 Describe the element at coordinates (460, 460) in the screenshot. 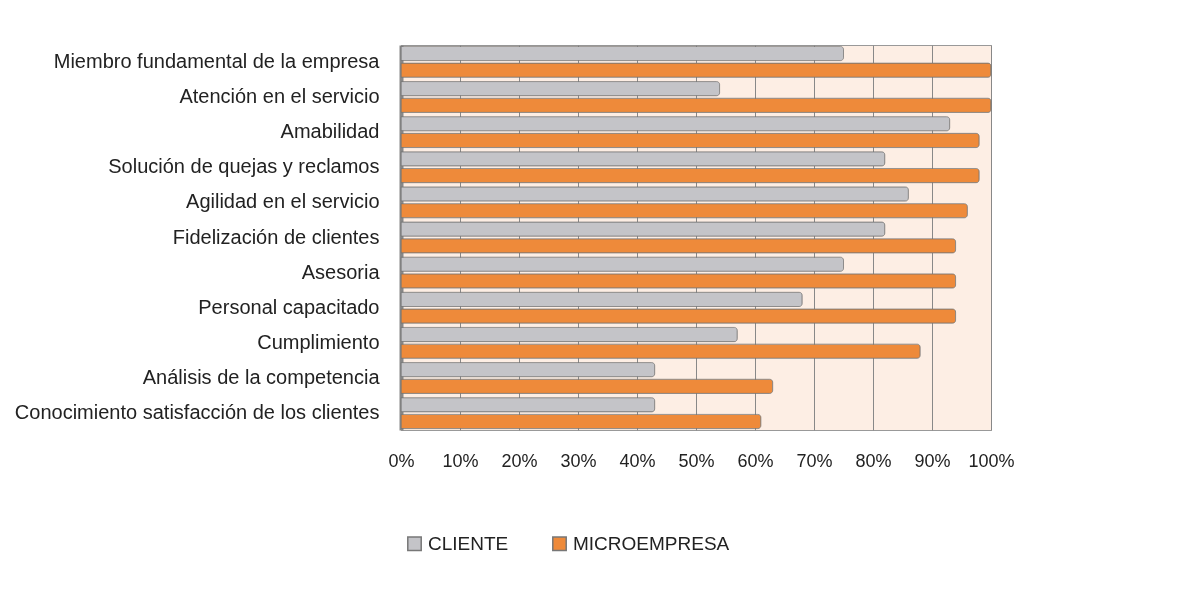

I see `x-tick-label: 10%` at that location.